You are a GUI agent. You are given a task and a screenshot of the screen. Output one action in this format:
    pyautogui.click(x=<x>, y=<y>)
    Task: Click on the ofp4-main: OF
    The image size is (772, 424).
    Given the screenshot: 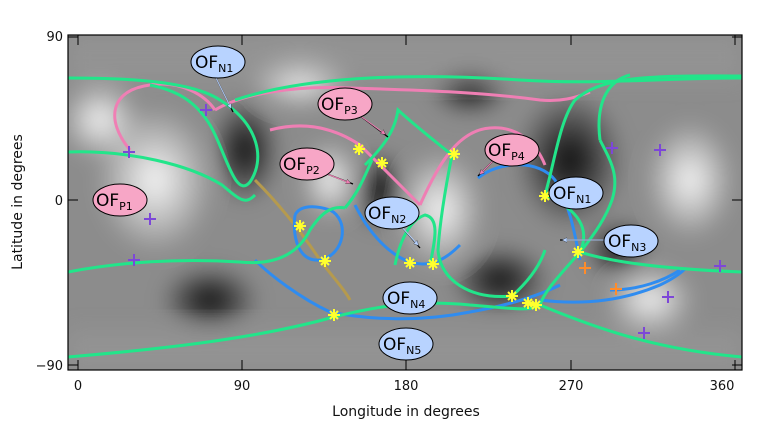 What is the action you would take?
    pyautogui.click(x=499, y=151)
    